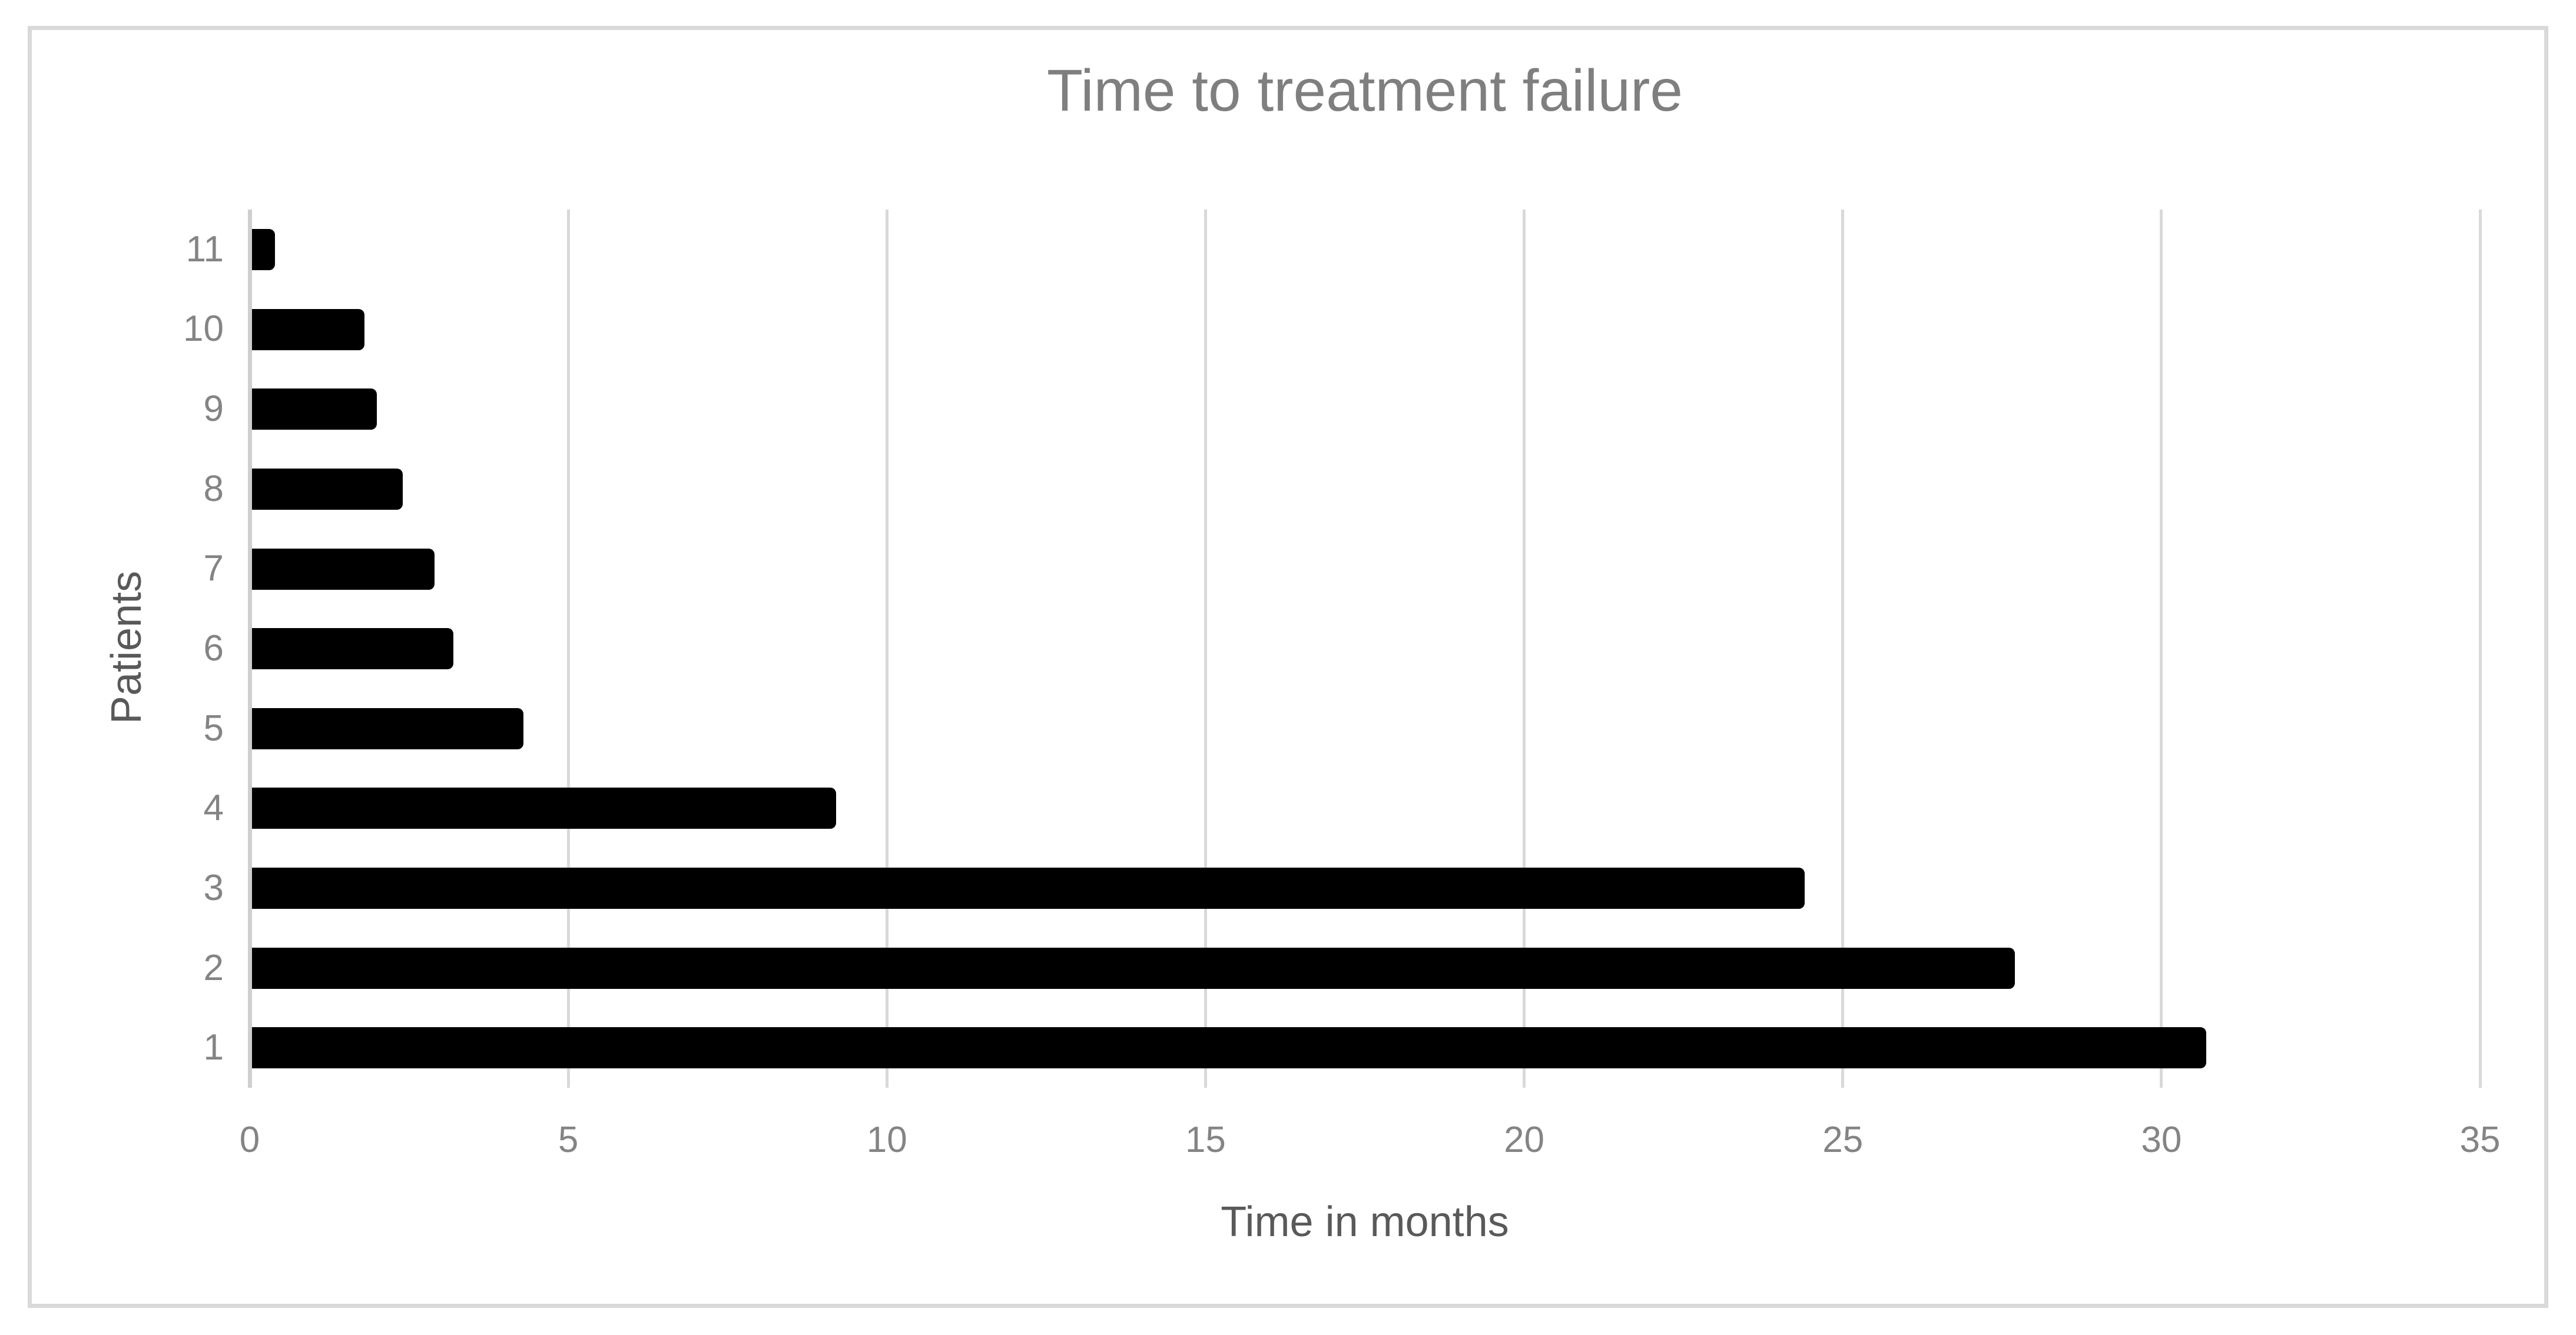 This screenshot has height=1335, width=2576. Describe the element at coordinates (213, 409) in the screenshot. I see `y-tick-label-9: 9` at that location.